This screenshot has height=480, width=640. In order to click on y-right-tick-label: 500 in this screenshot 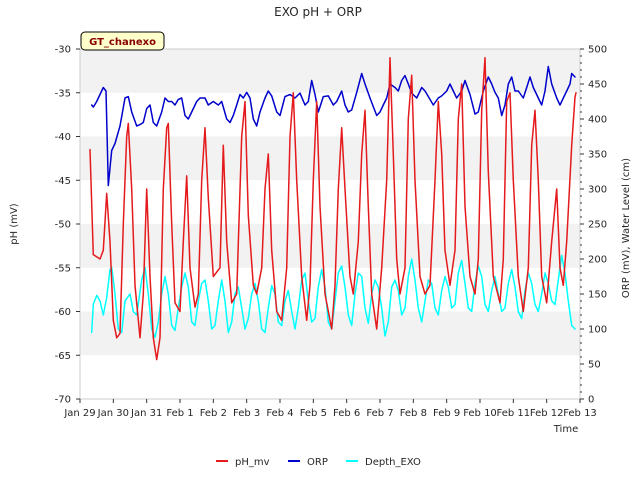, I will do `click(597, 50)`.